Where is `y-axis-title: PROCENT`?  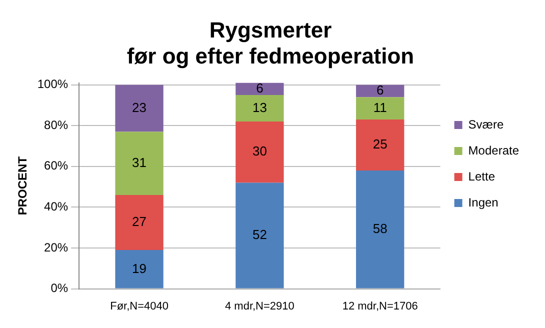 y-axis-title: PROCENT is located at coordinates (23, 186).